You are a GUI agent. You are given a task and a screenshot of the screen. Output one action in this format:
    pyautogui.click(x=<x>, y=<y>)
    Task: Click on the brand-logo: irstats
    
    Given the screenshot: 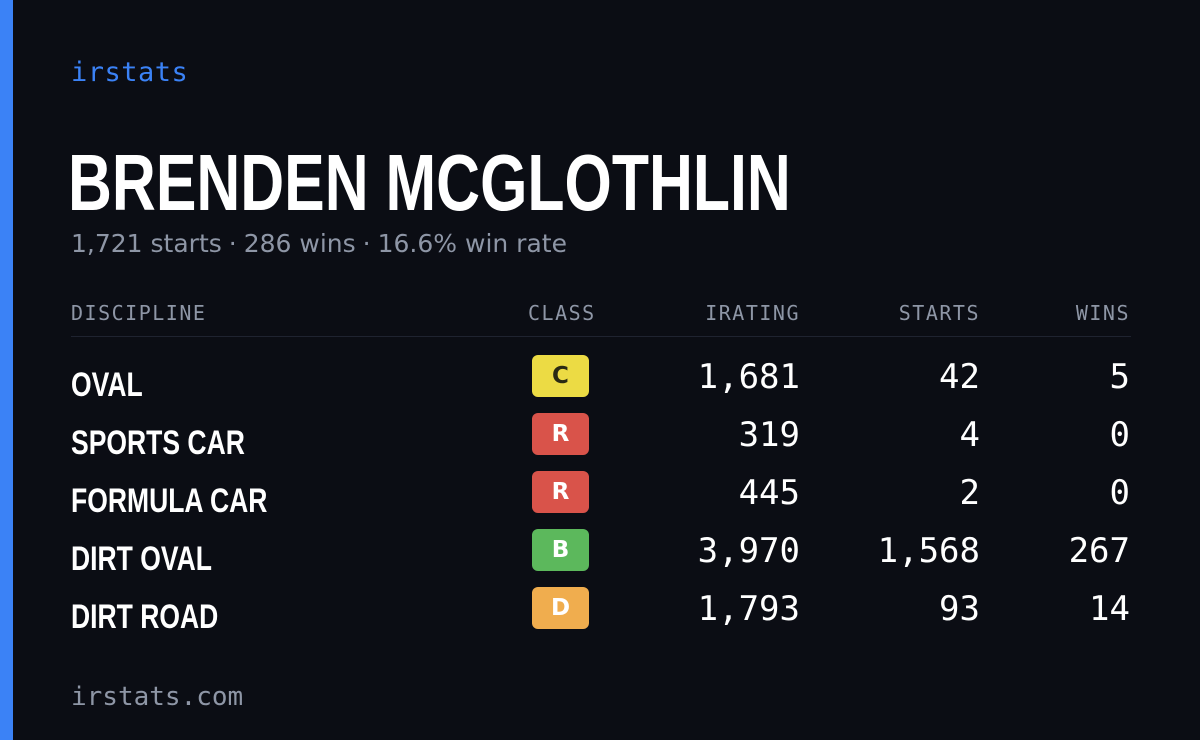 What is the action you would take?
    pyautogui.click(x=130, y=72)
    